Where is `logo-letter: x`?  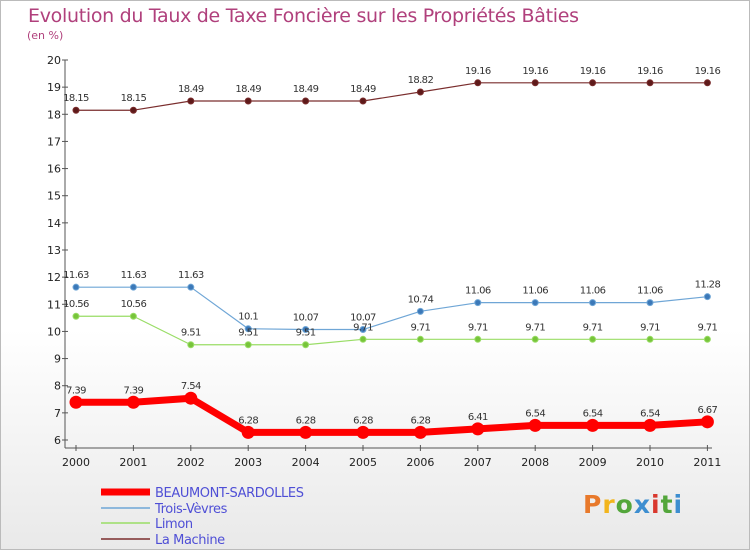
logo-letter: x is located at coordinates (642, 504).